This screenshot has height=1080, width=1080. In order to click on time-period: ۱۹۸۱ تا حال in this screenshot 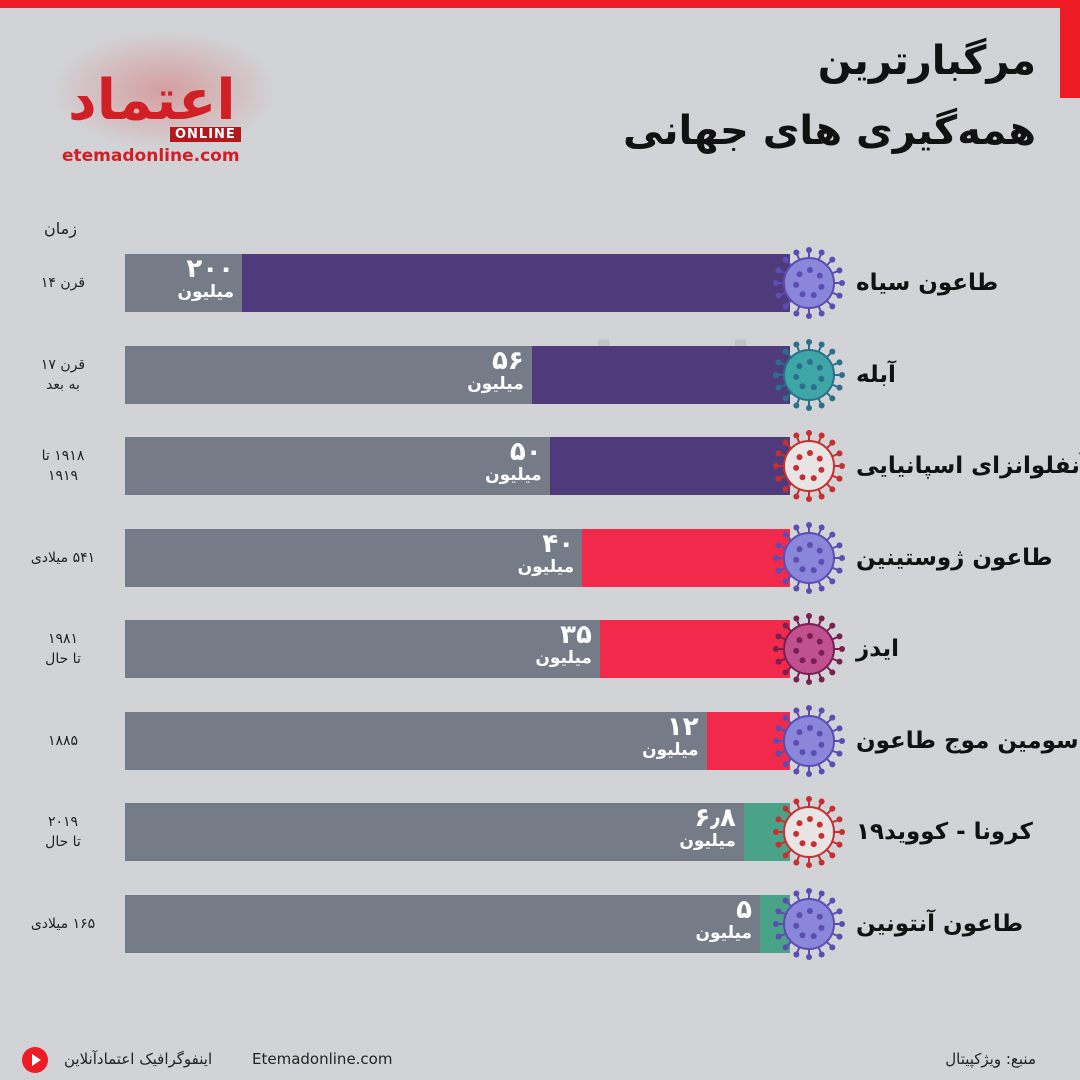, I will do `click(63, 649)`.